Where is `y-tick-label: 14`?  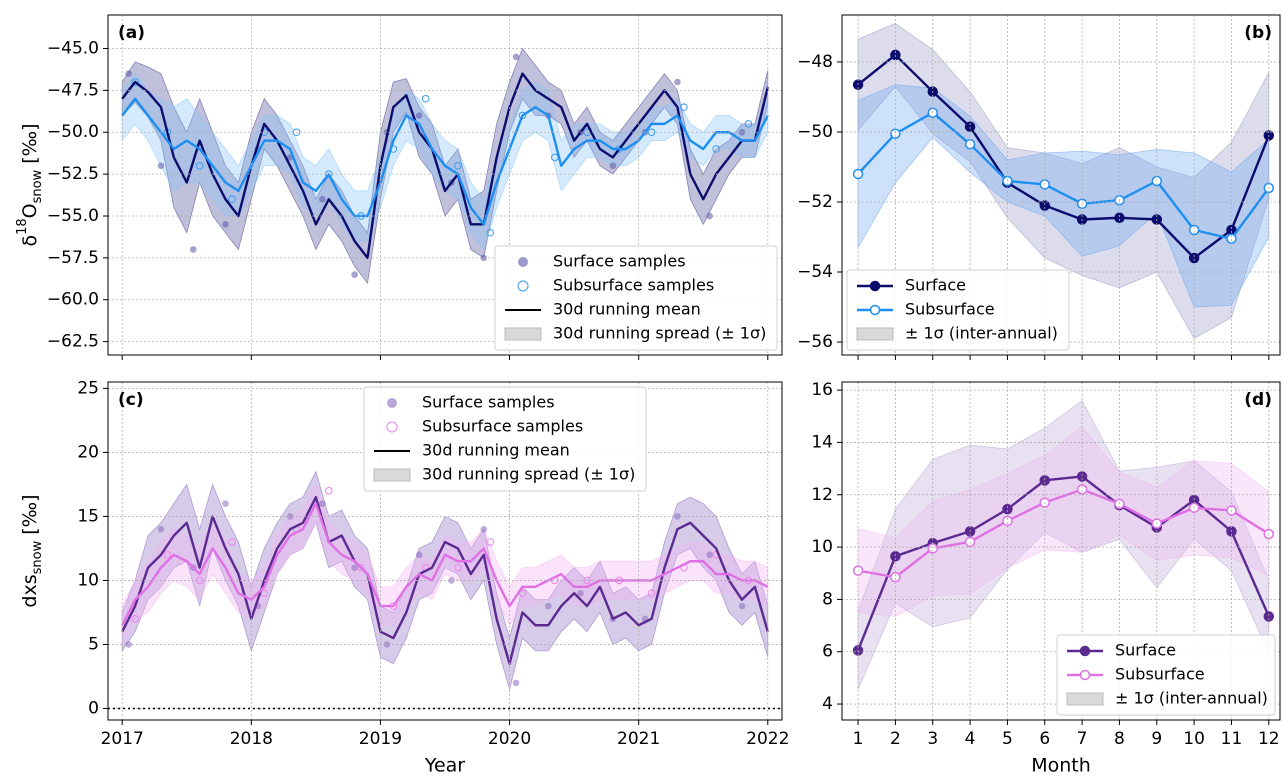
y-tick-label: 14 is located at coordinates (822, 442).